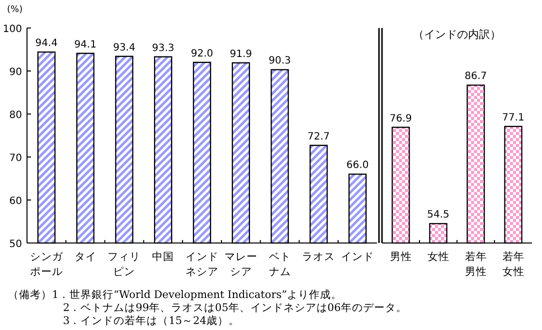 The image size is (542, 330). What do you see at coordinates (513, 118) in the screenshot?
I see `data-label: 77.1` at bounding box center [513, 118].